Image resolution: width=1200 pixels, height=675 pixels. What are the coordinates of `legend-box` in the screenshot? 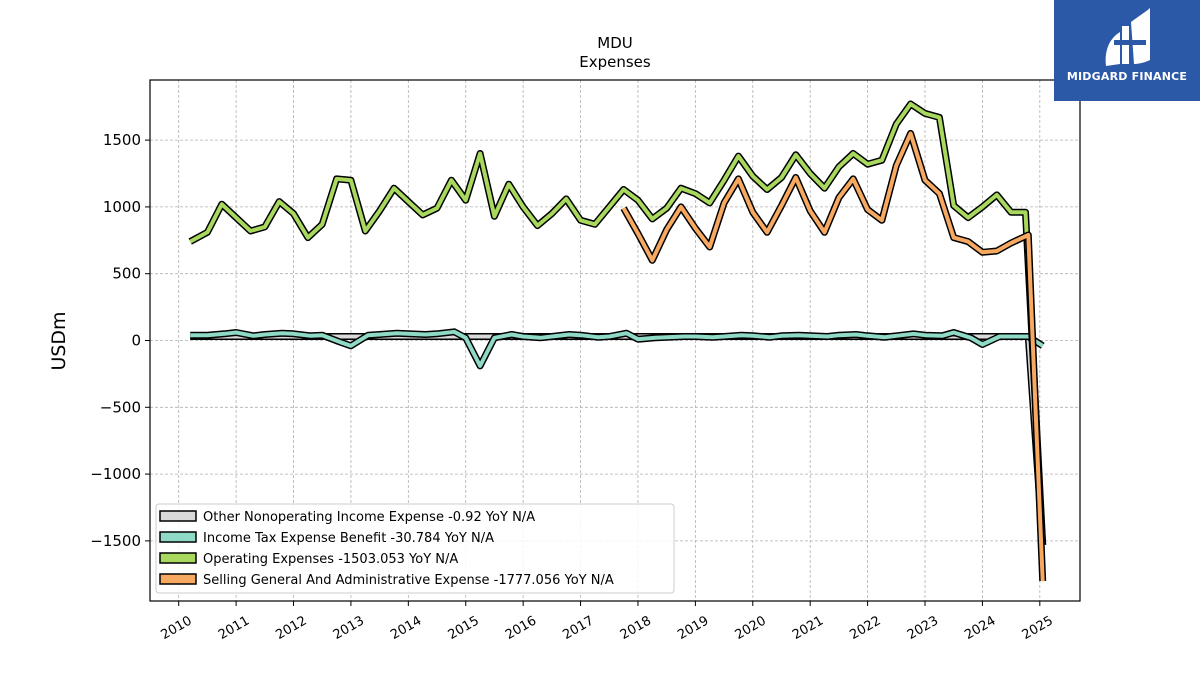 It's located at (415, 548).